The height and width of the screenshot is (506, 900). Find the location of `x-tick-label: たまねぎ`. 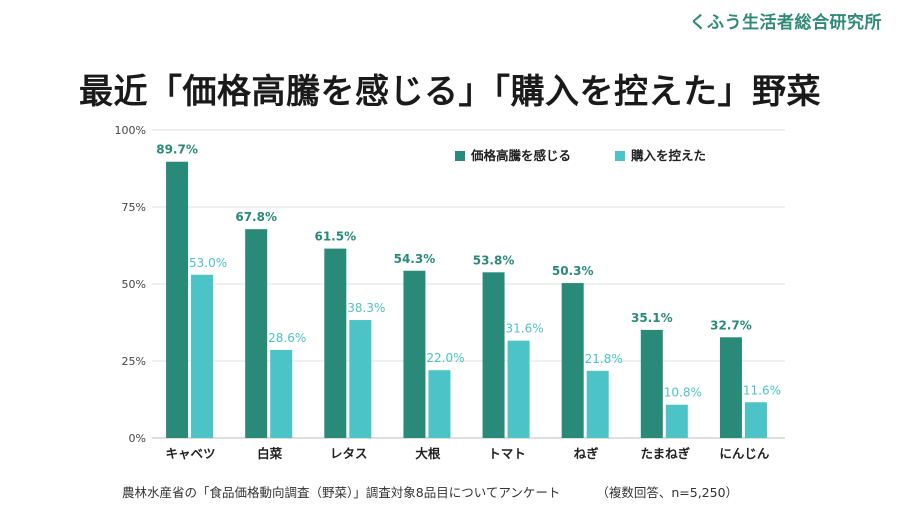

x-tick-label: たまねぎ is located at coordinates (665, 453).